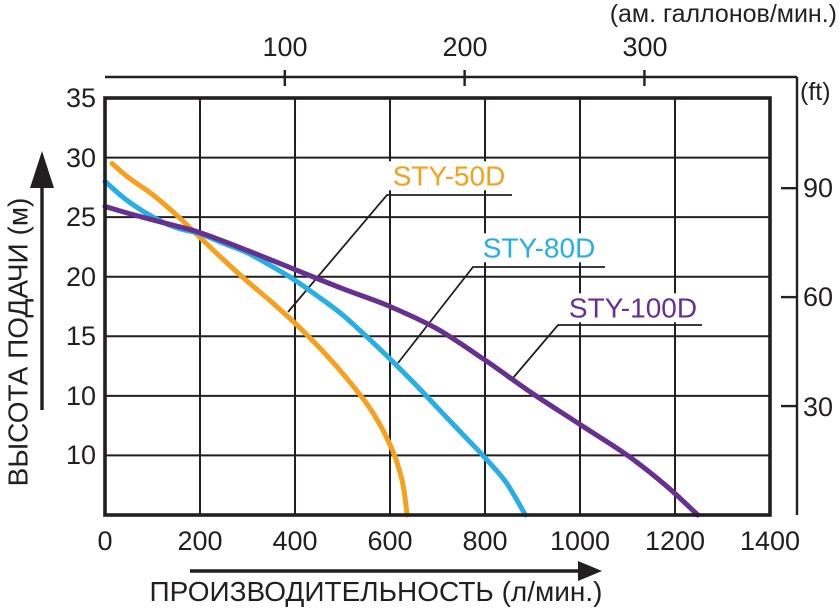 The width and height of the screenshot is (839, 610). I want to click on bottom-tick-label: 600, so click(390, 541).